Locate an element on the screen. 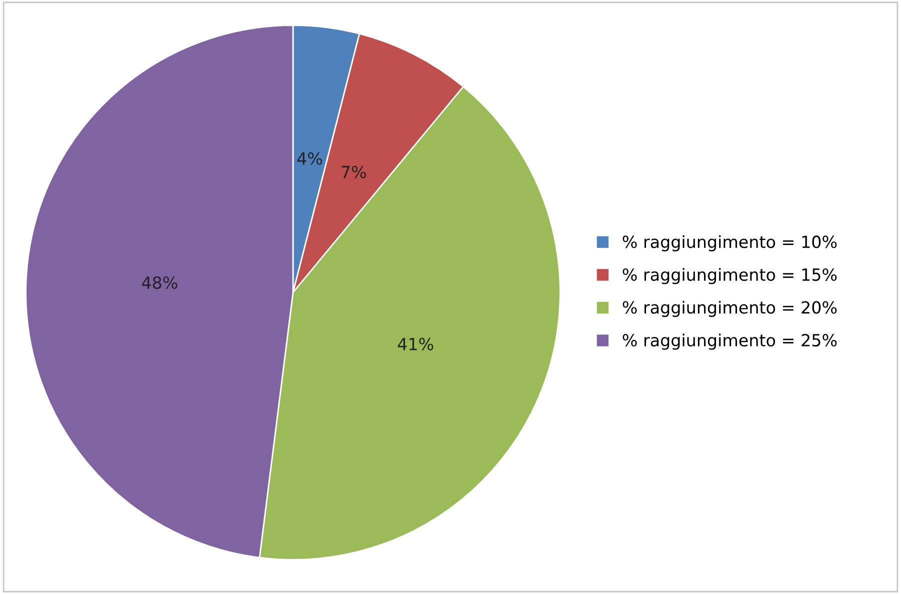  data-label: 48% is located at coordinates (160, 282).